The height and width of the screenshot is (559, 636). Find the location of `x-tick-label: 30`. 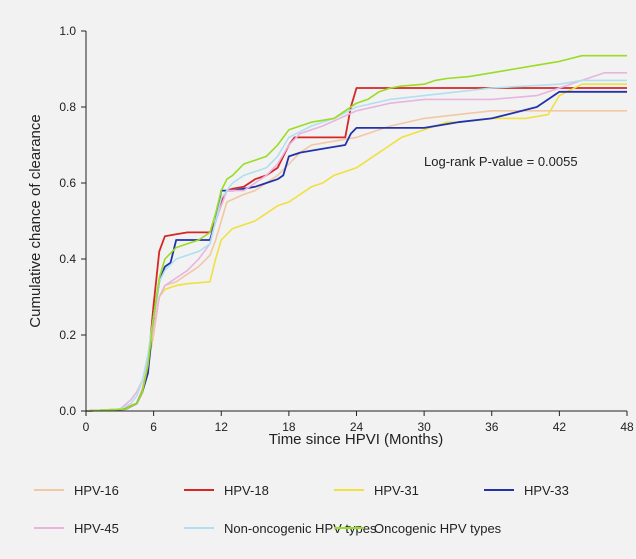

x-tick-label: 30 is located at coordinates (424, 427).